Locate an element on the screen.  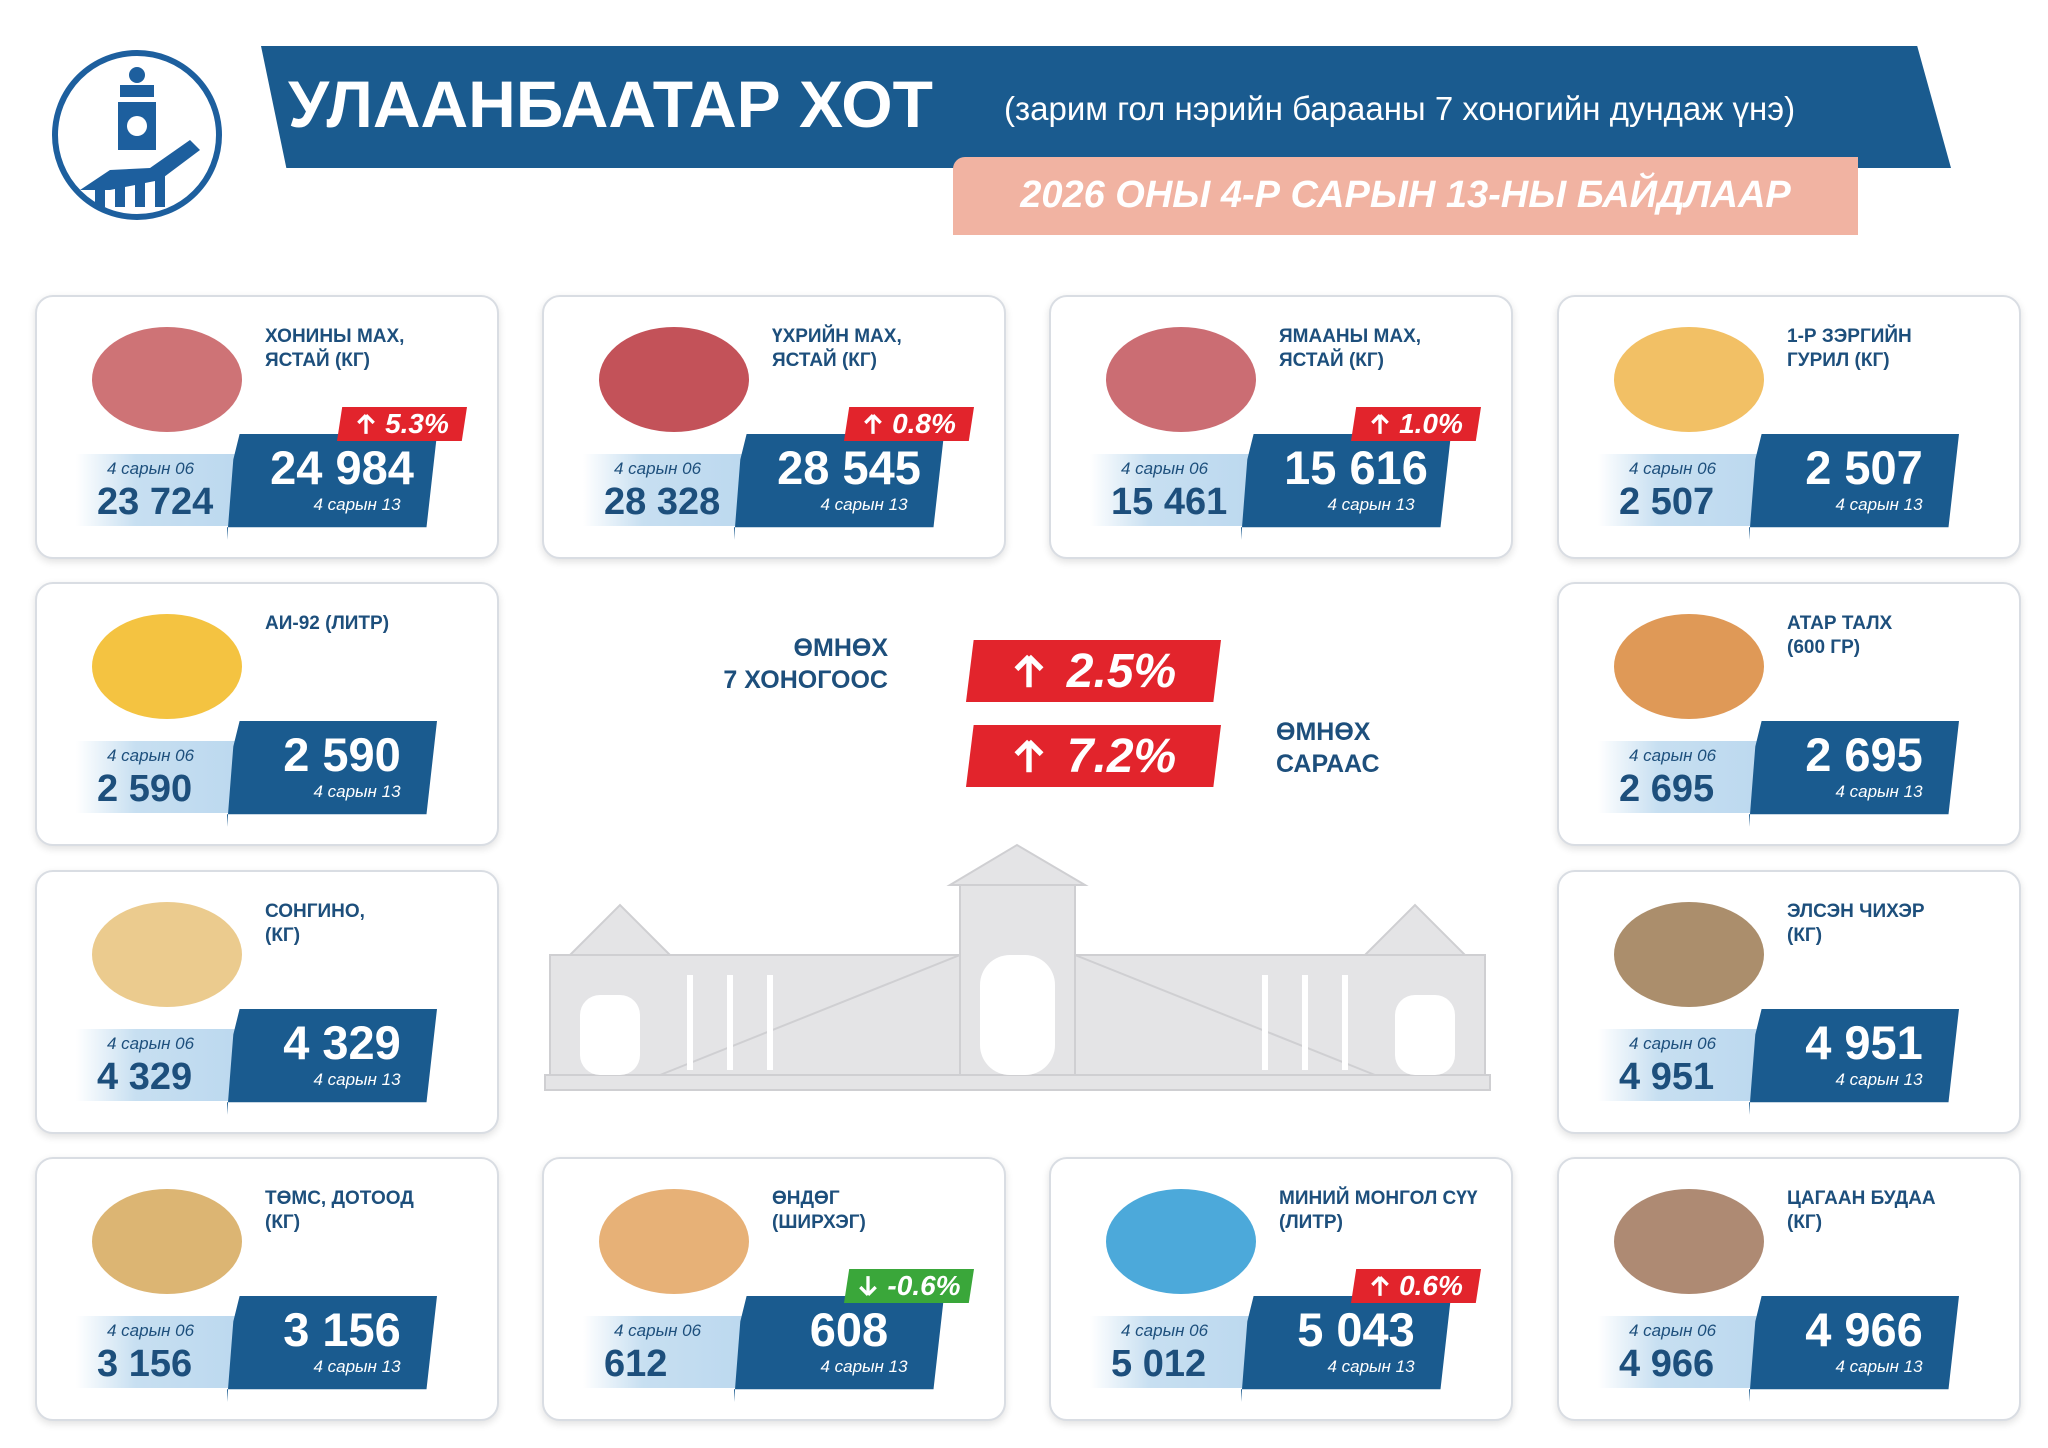
change-value: 0.6% is located at coordinates (1431, 1285).